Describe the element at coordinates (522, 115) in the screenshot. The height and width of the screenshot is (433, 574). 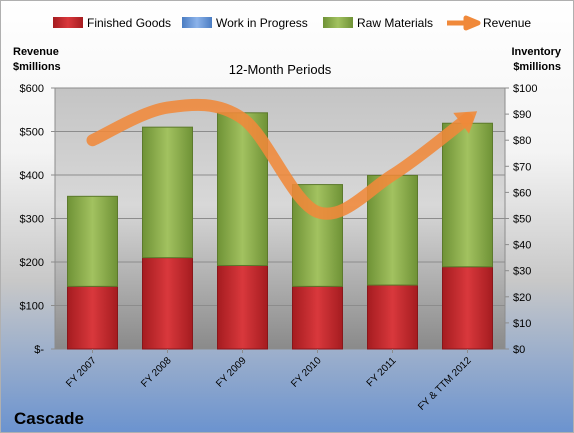
I see `right-tick-label: $90` at that location.